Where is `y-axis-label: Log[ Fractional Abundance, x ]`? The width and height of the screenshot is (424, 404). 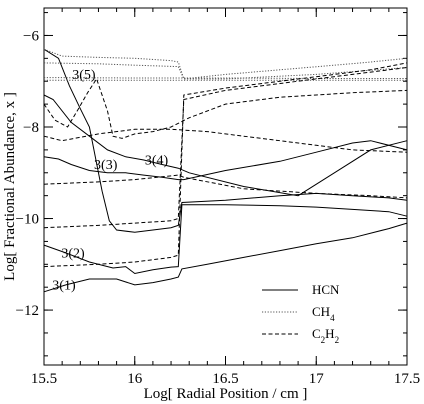 y-axis-label: Log[ Fractional Abundance, x ] is located at coordinates (10, 186).